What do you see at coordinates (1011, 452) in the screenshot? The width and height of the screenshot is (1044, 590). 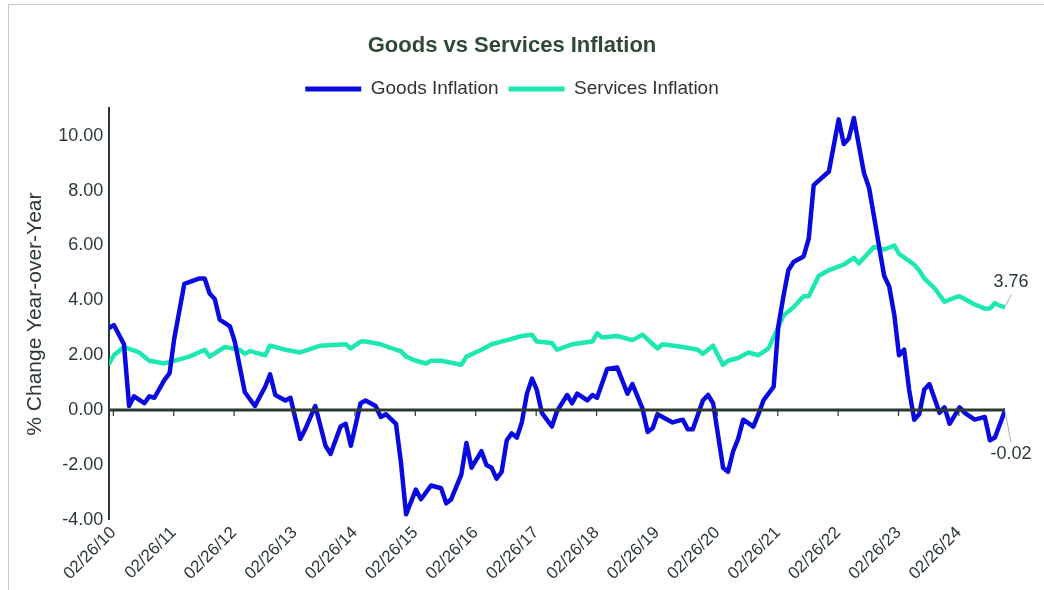 I see `annotation: -0.02` at bounding box center [1011, 452].